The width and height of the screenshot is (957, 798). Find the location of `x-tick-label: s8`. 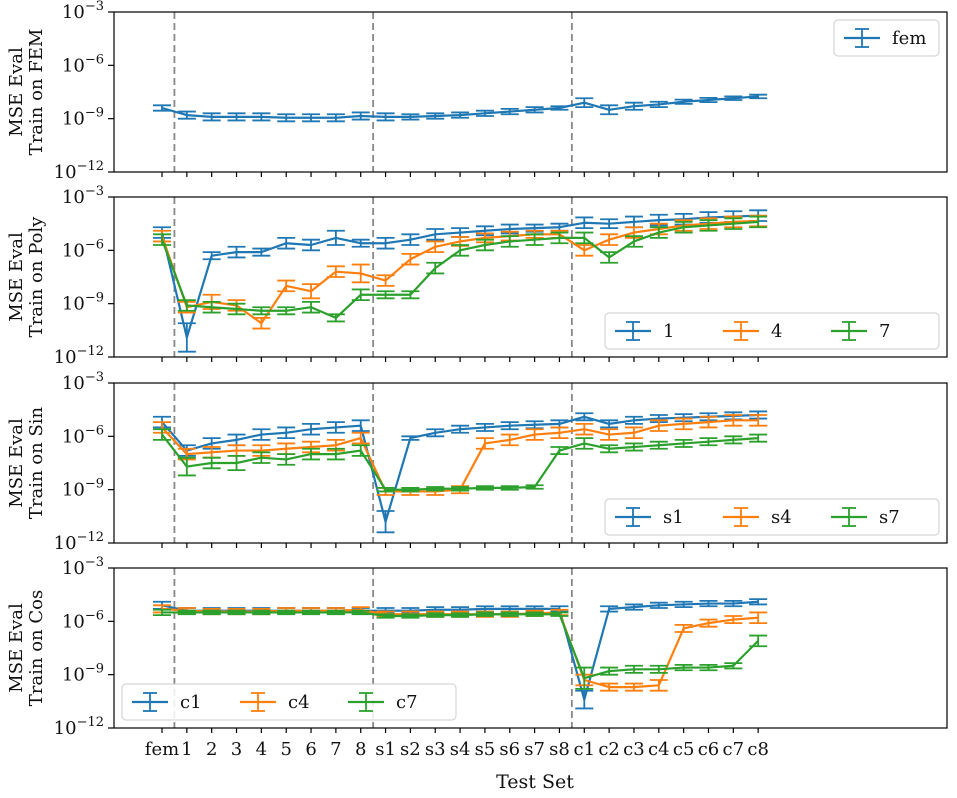

x-tick-label: s8 is located at coordinates (559, 749).